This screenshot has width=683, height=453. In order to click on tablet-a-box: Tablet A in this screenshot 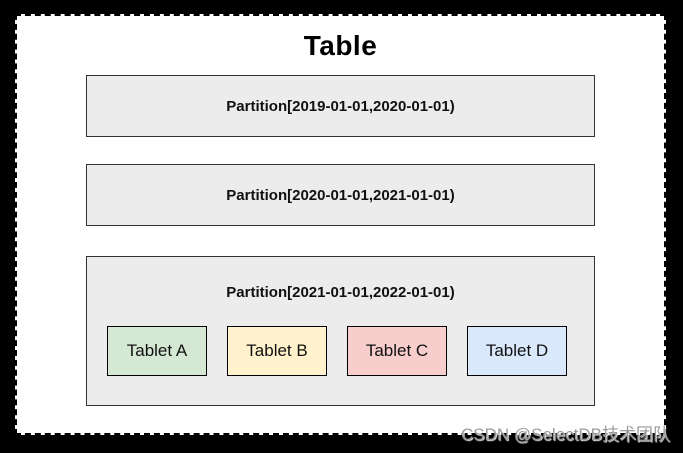, I will do `click(157, 351)`.